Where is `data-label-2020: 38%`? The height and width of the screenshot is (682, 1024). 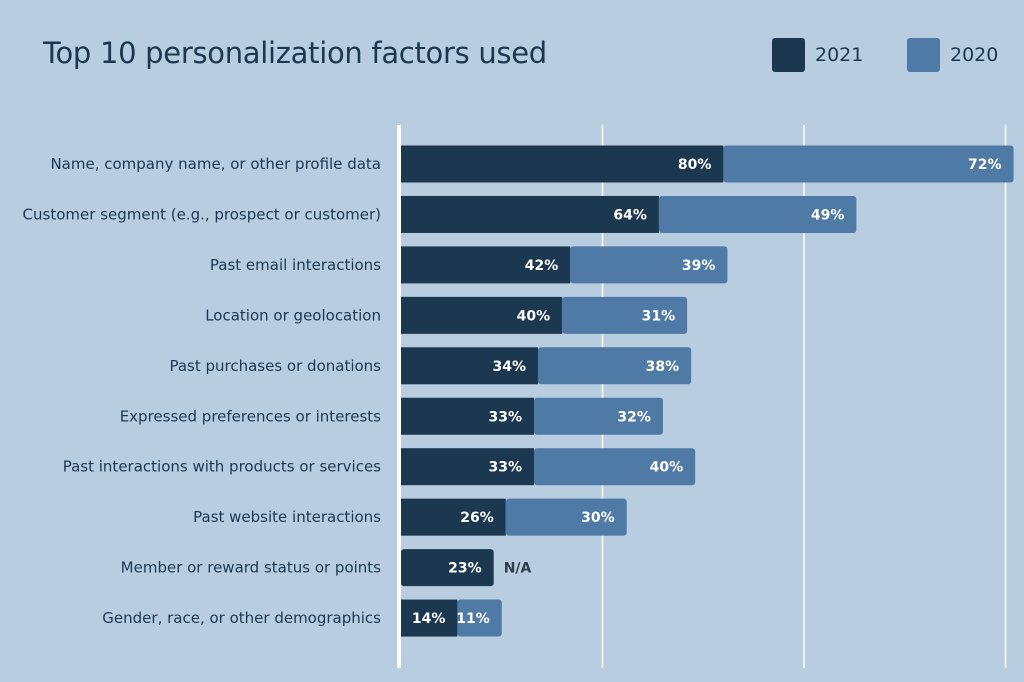
data-label-2020: 38% is located at coordinates (663, 367).